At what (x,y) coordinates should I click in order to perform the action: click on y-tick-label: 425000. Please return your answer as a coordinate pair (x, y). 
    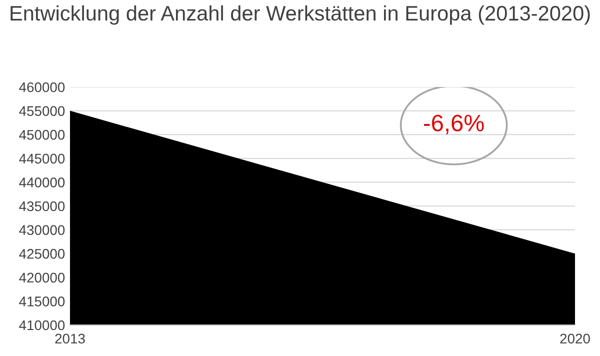
    Looking at the image, I should click on (42, 253).